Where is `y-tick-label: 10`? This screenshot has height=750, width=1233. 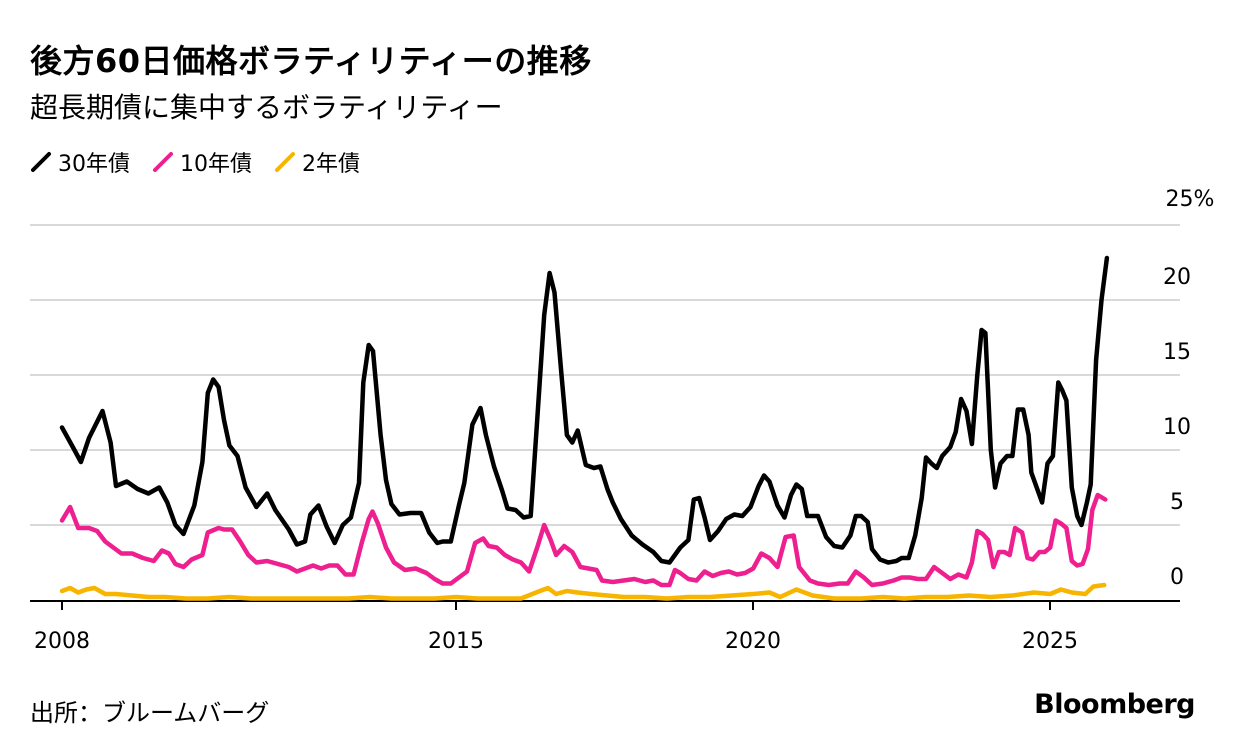
y-tick-label: 10 is located at coordinates (1177, 427).